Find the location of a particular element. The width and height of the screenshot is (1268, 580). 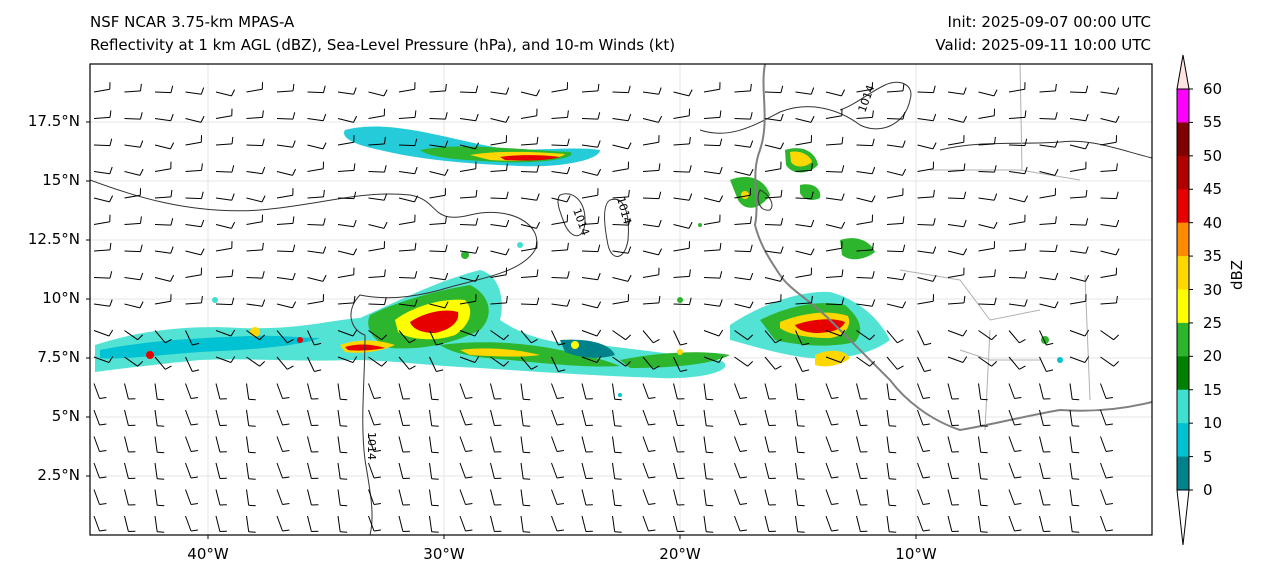

colorbar-tick-label: 25 is located at coordinates (1213, 322).